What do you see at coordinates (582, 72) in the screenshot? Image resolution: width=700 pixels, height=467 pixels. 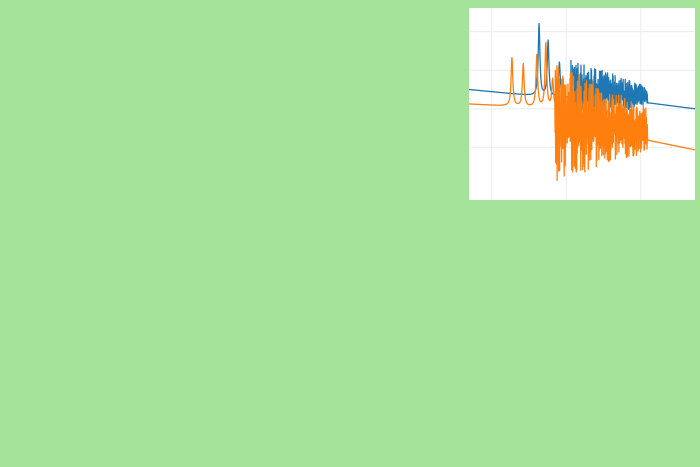 I see `series-line-blue` at bounding box center [582, 72].